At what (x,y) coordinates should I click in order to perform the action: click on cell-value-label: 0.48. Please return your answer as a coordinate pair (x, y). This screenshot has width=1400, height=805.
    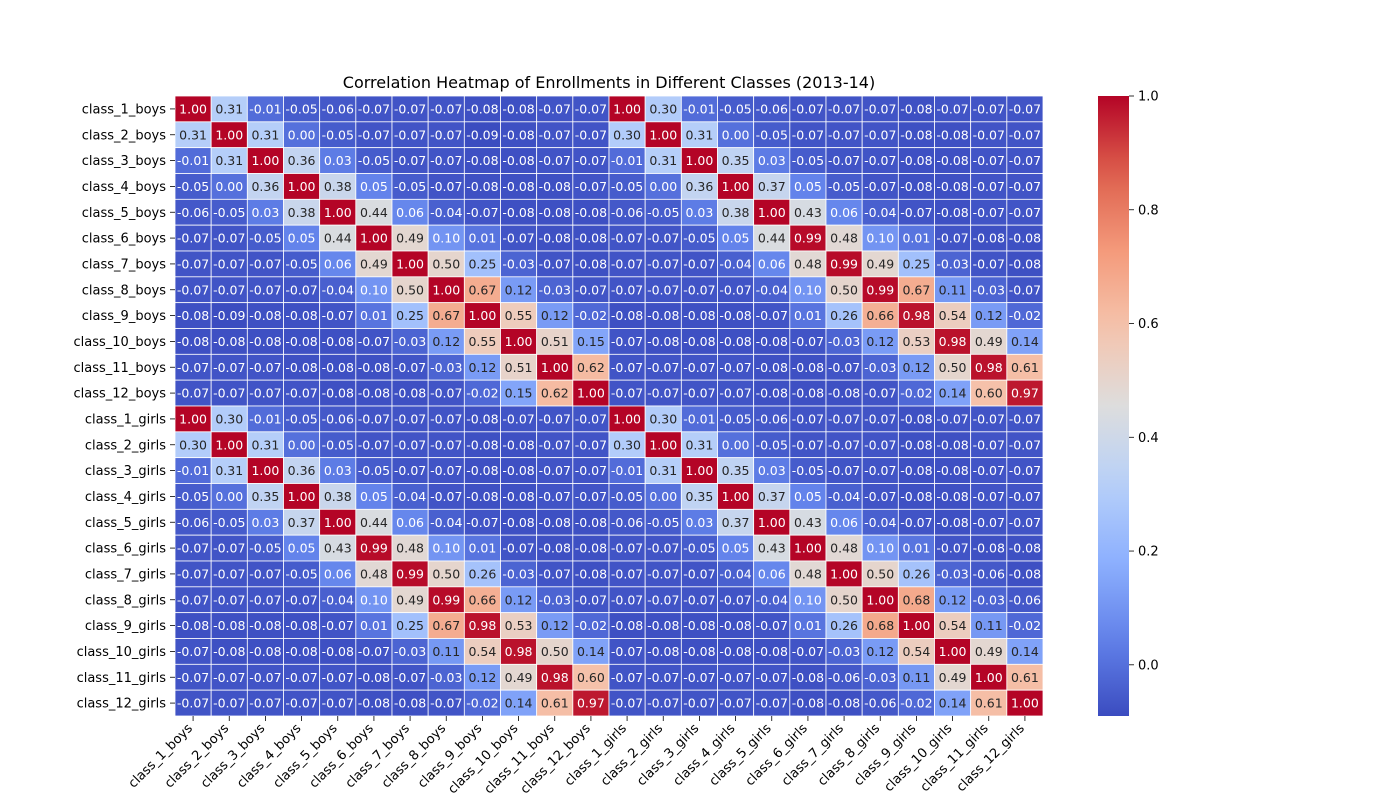
    Looking at the image, I should click on (808, 263).